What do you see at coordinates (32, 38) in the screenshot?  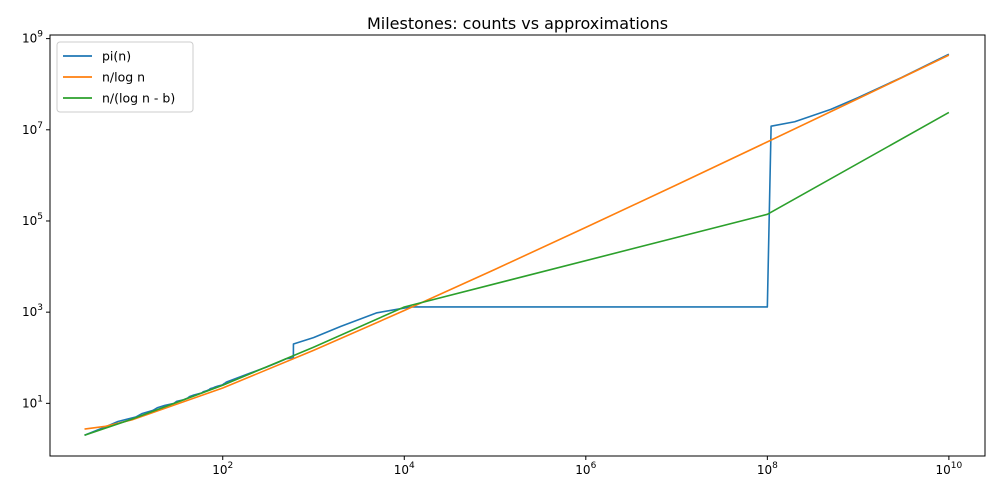 I see `y-tick-label: 10⁹` at bounding box center [32, 38].